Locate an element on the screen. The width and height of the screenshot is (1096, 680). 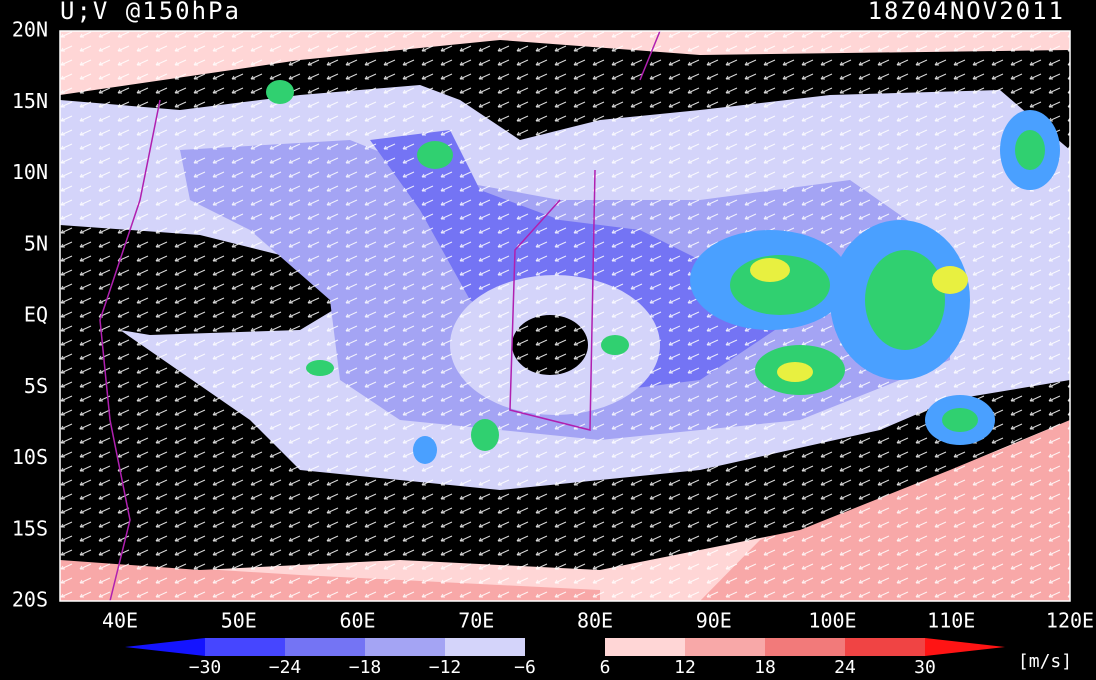
lon-label: 110E is located at coordinates (951, 621).